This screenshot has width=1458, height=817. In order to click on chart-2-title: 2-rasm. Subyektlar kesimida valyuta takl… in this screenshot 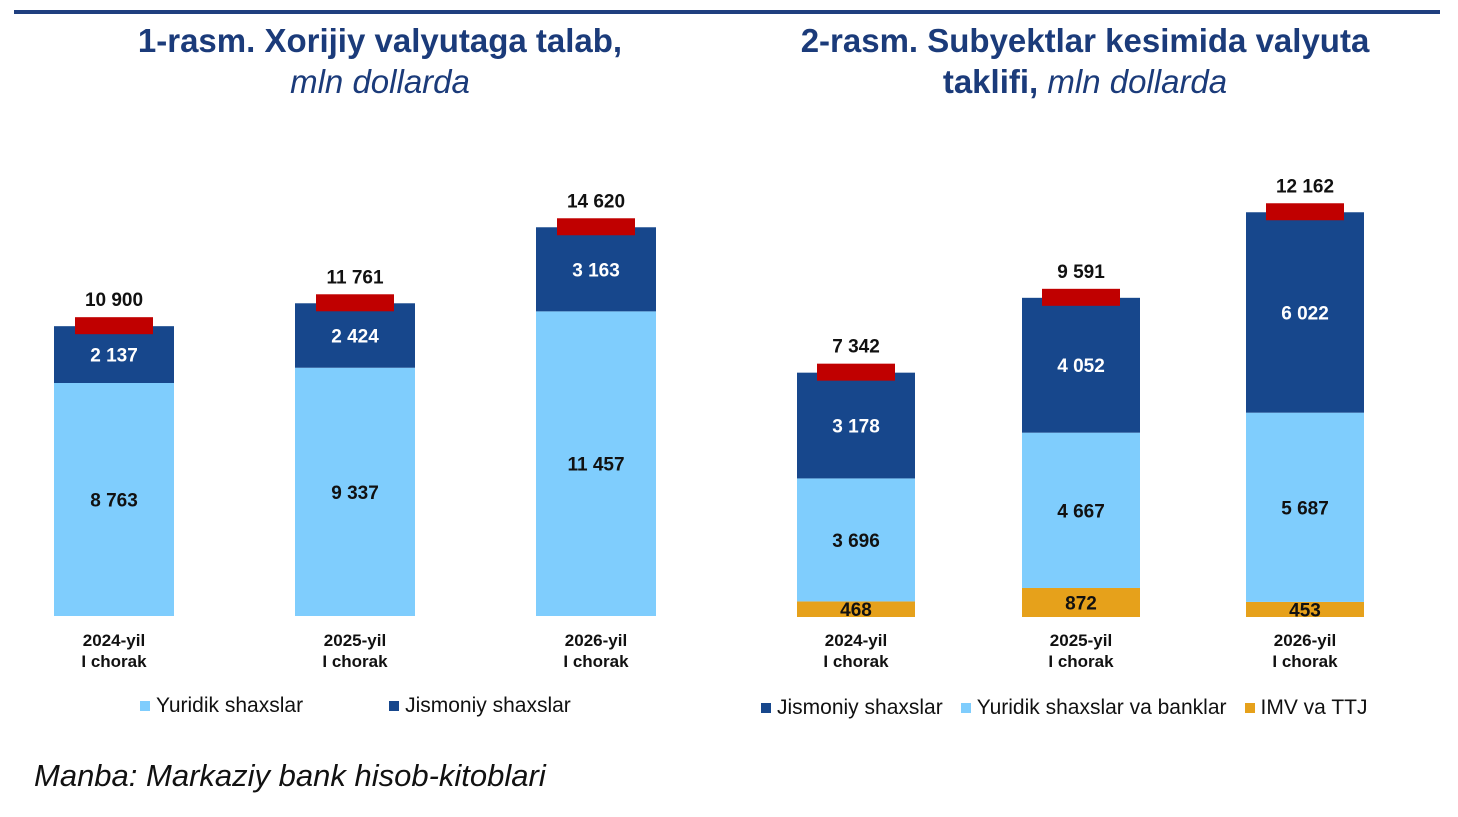, I will do `click(1085, 61)`.